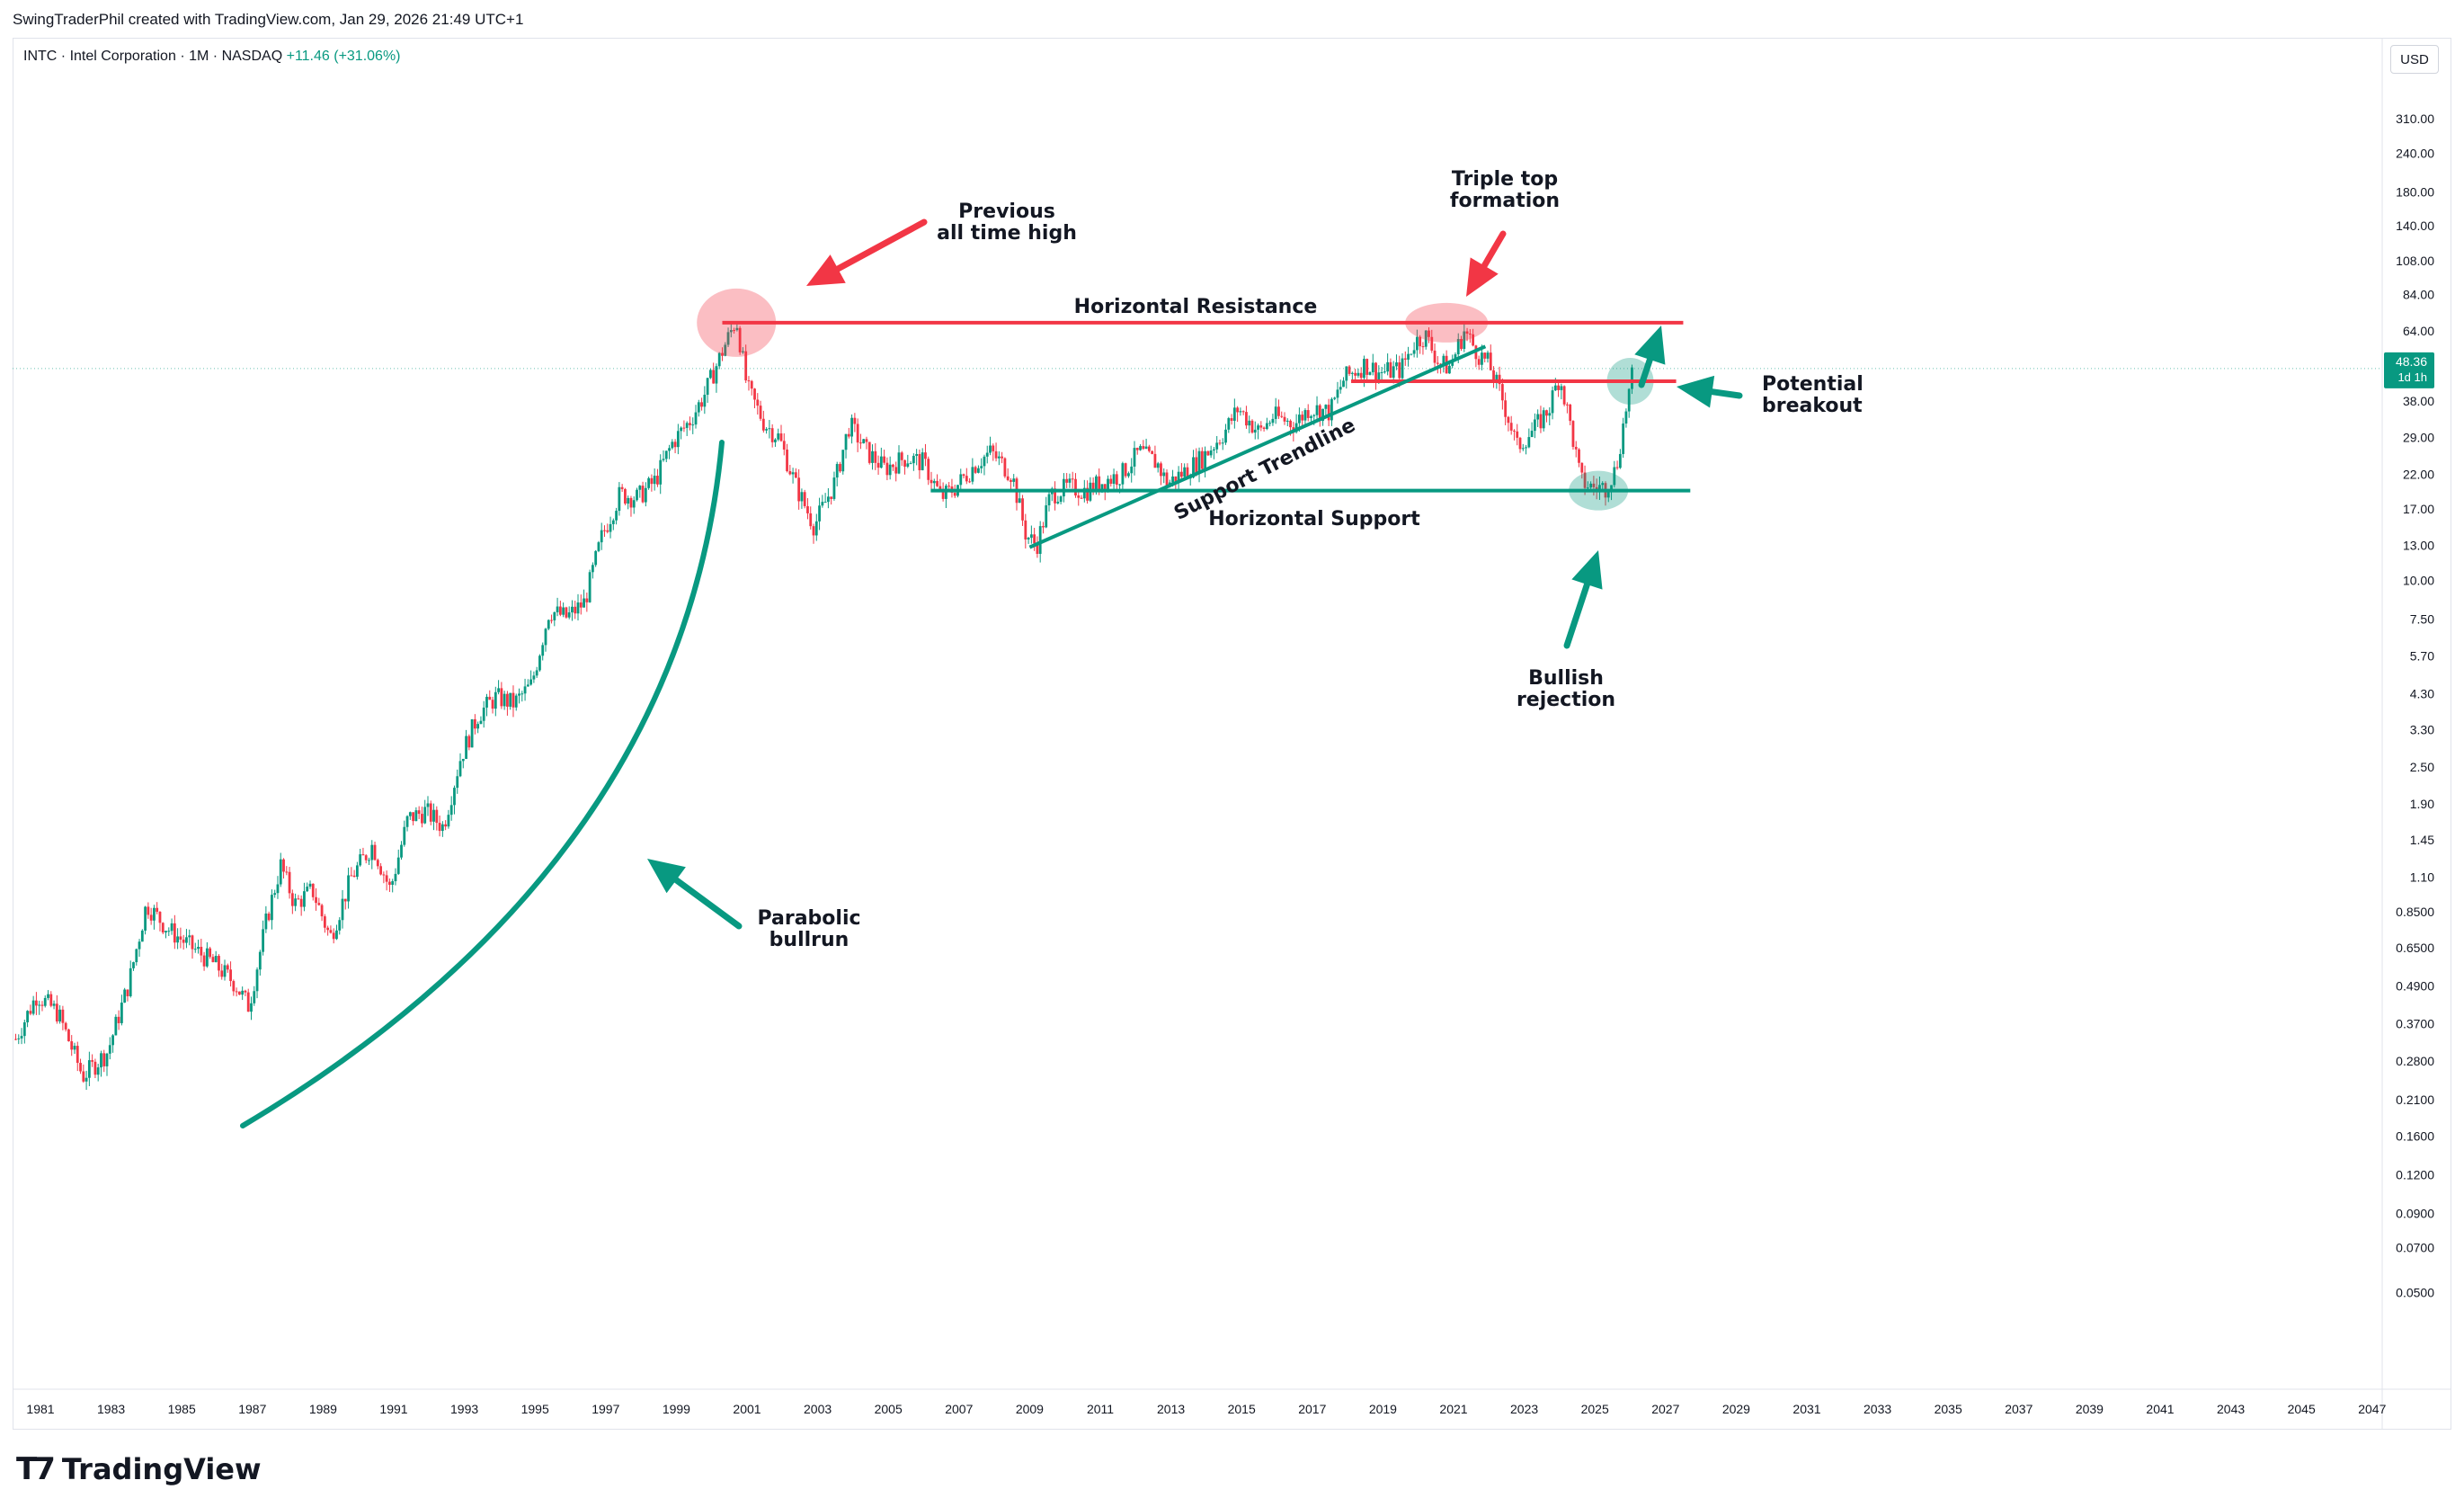 Image resolution: width=2464 pixels, height=1507 pixels. I want to click on arrow-shaft, so click(1726, 393).